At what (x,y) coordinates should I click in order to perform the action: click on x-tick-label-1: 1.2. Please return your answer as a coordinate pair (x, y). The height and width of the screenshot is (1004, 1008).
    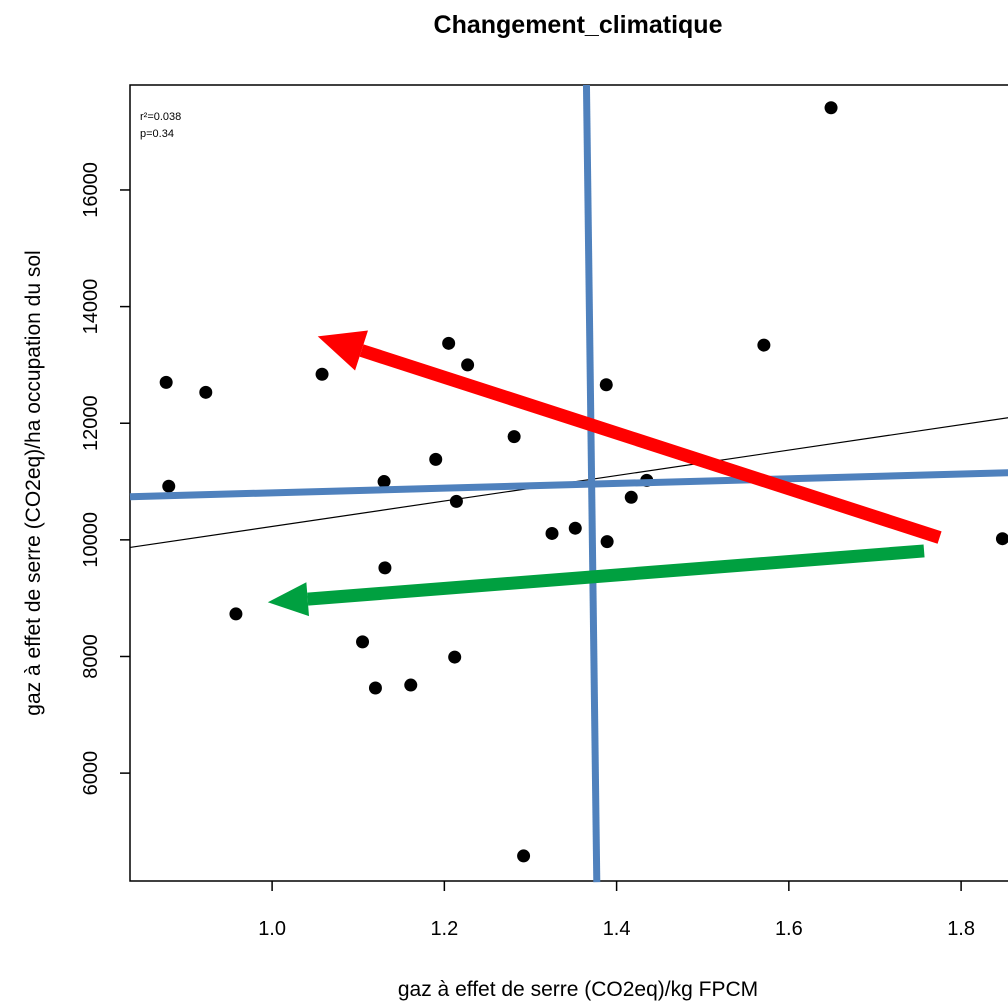
    Looking at the image, I should click on (444, 929).